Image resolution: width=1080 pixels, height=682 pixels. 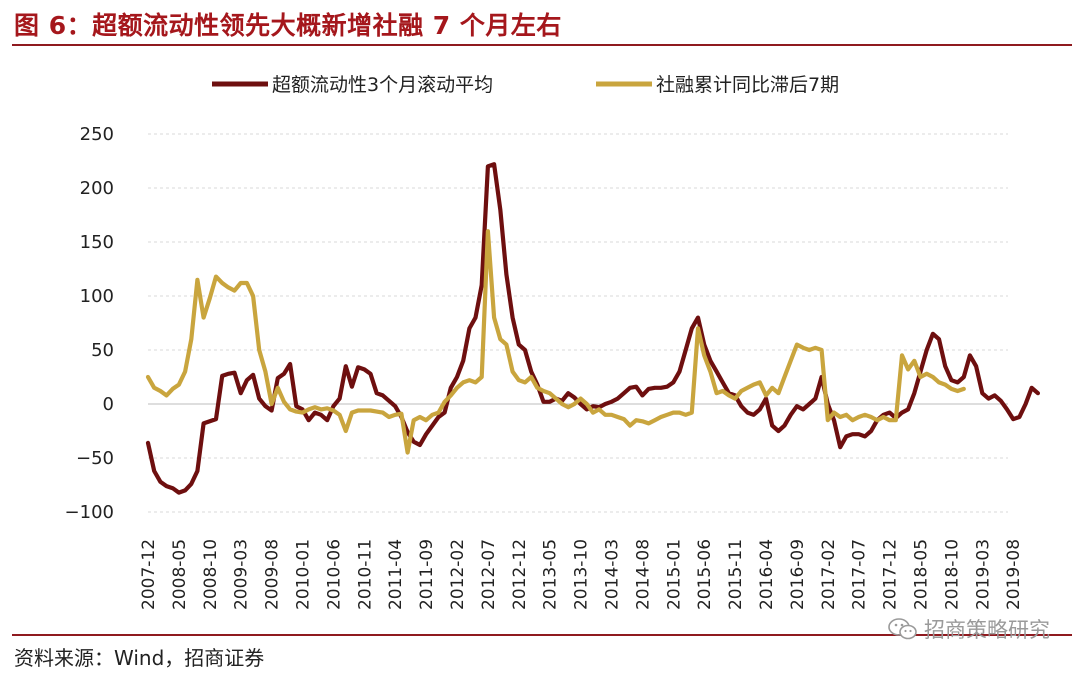 I want to click on x-tick-label: 2012-12, so click(x=520, y=574).